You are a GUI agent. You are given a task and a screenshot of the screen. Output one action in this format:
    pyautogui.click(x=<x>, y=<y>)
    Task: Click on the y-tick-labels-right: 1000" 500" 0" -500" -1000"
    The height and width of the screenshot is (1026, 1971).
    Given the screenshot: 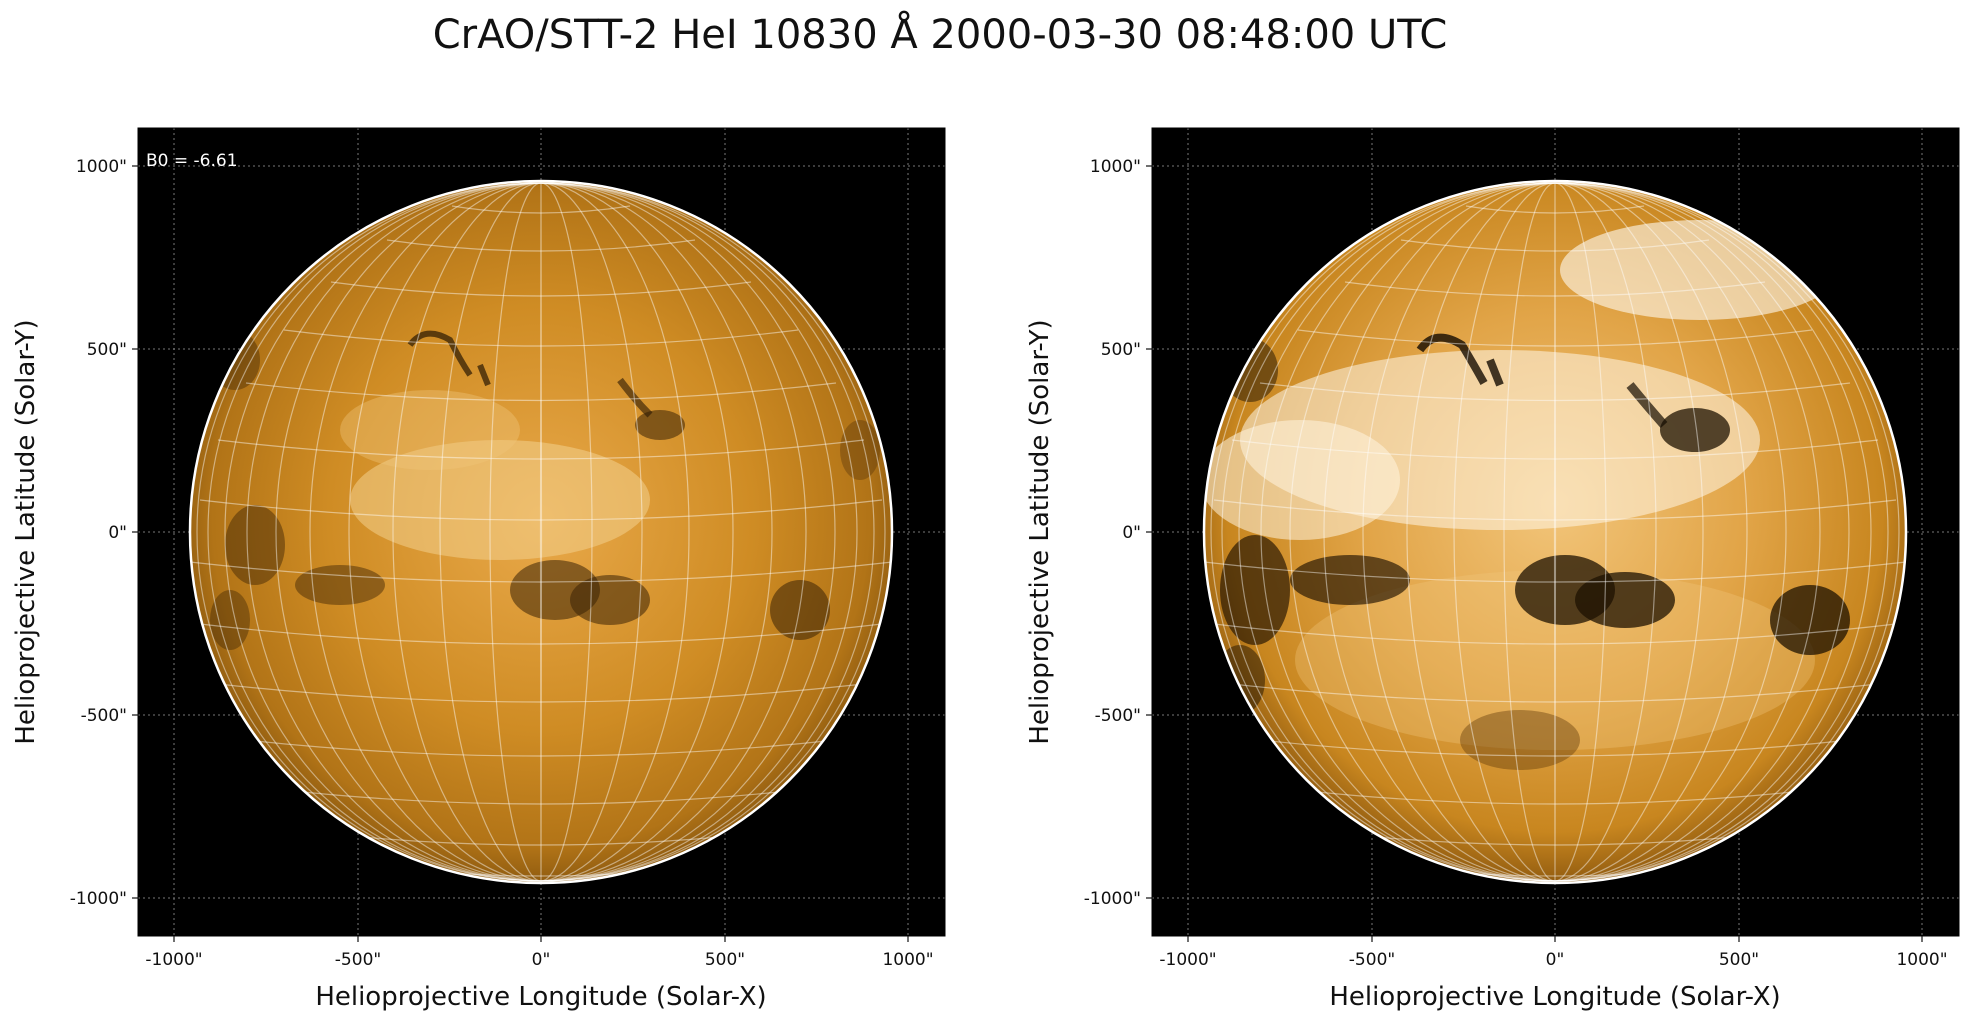 What is the action you would take?
    pyautogui.click(x=1112, y=533)
    